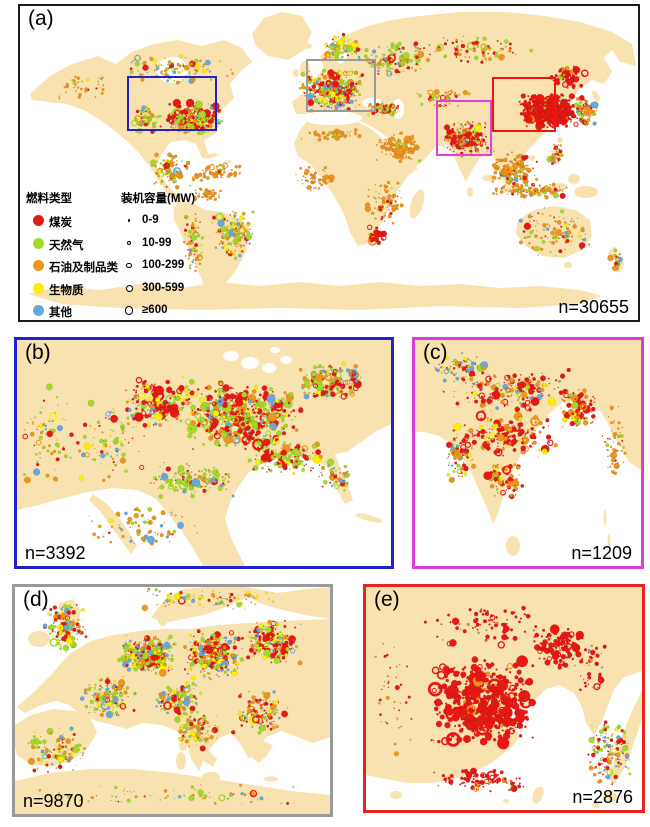 This screenshot has height=827, width=650. I want to click on panel-label-c: (c), so click(435, 352).